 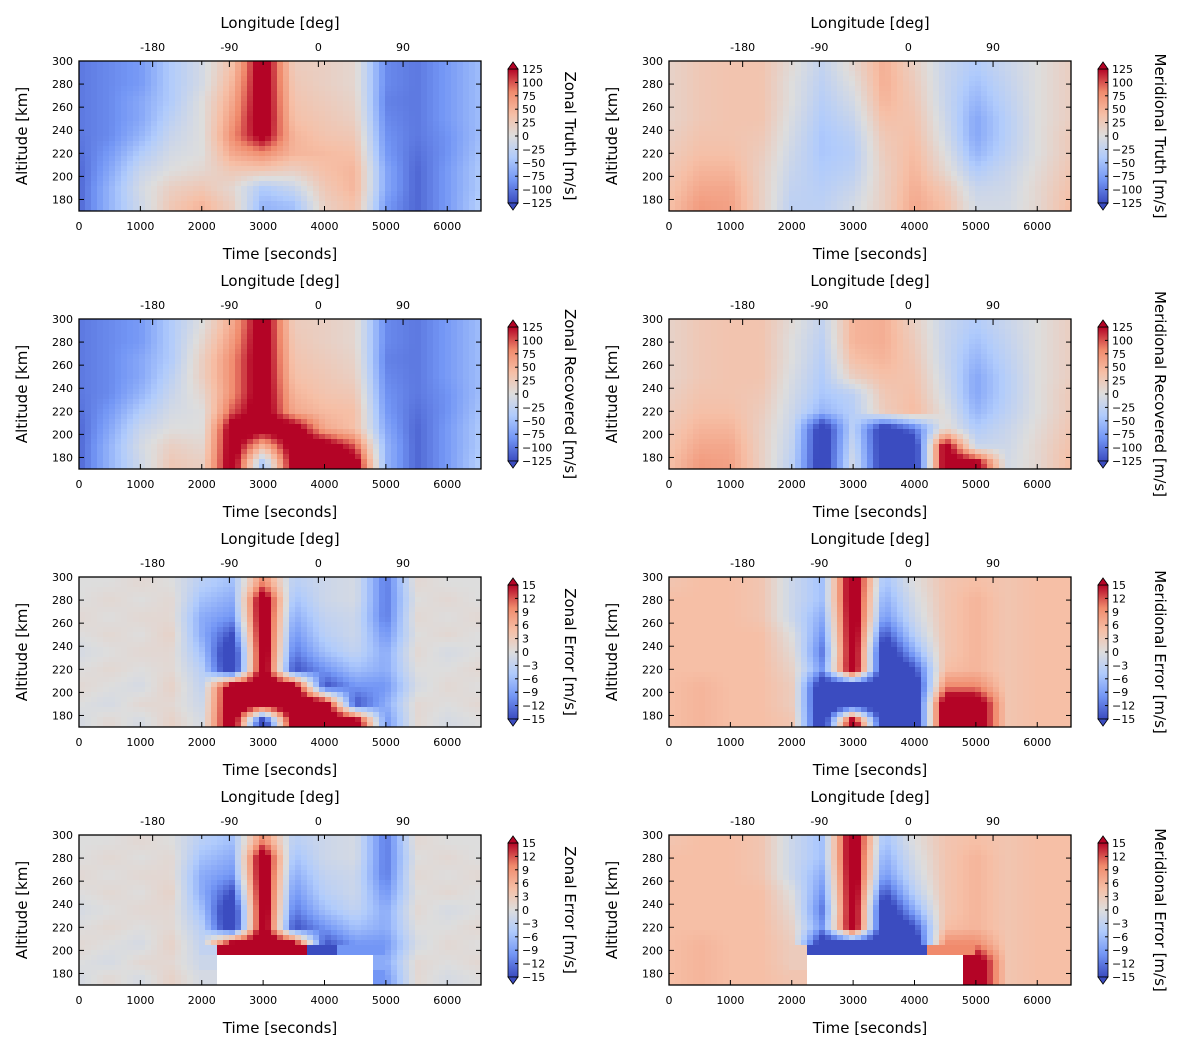 I want to click on x-tick-label: 2000, so click(x=792, y=226).